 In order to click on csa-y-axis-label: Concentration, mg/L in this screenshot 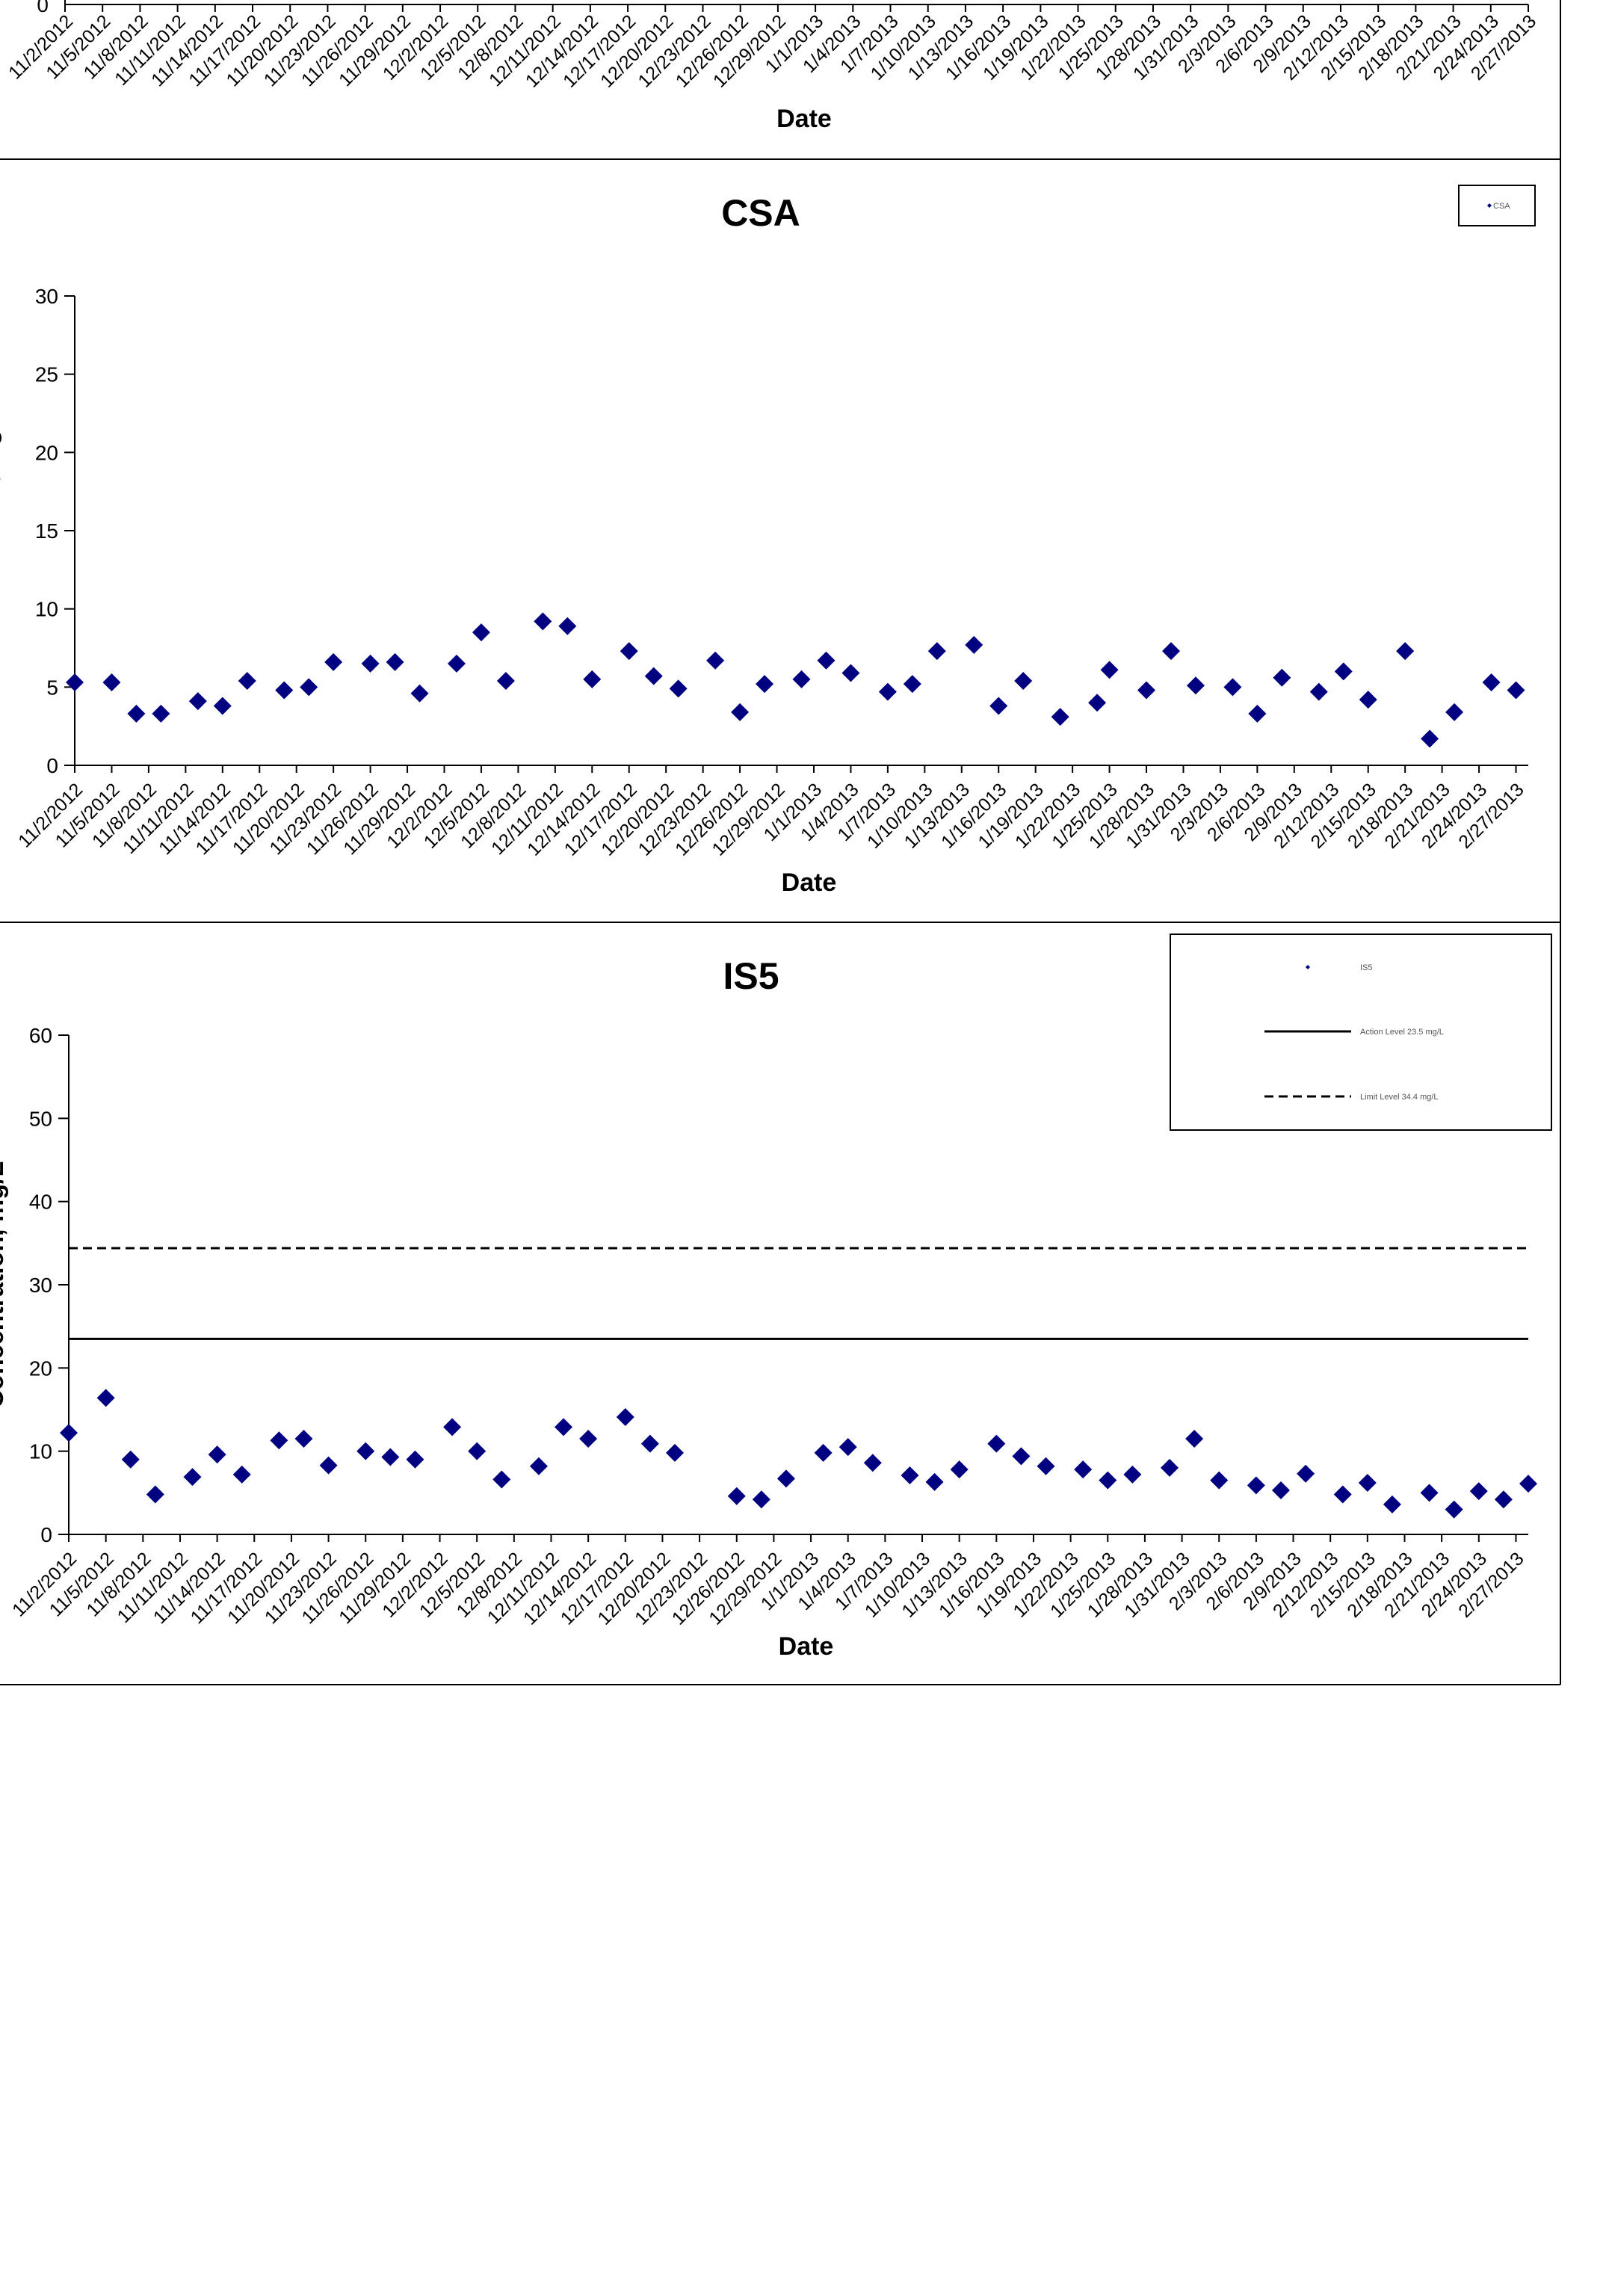, I will do `click(1, 531)`.